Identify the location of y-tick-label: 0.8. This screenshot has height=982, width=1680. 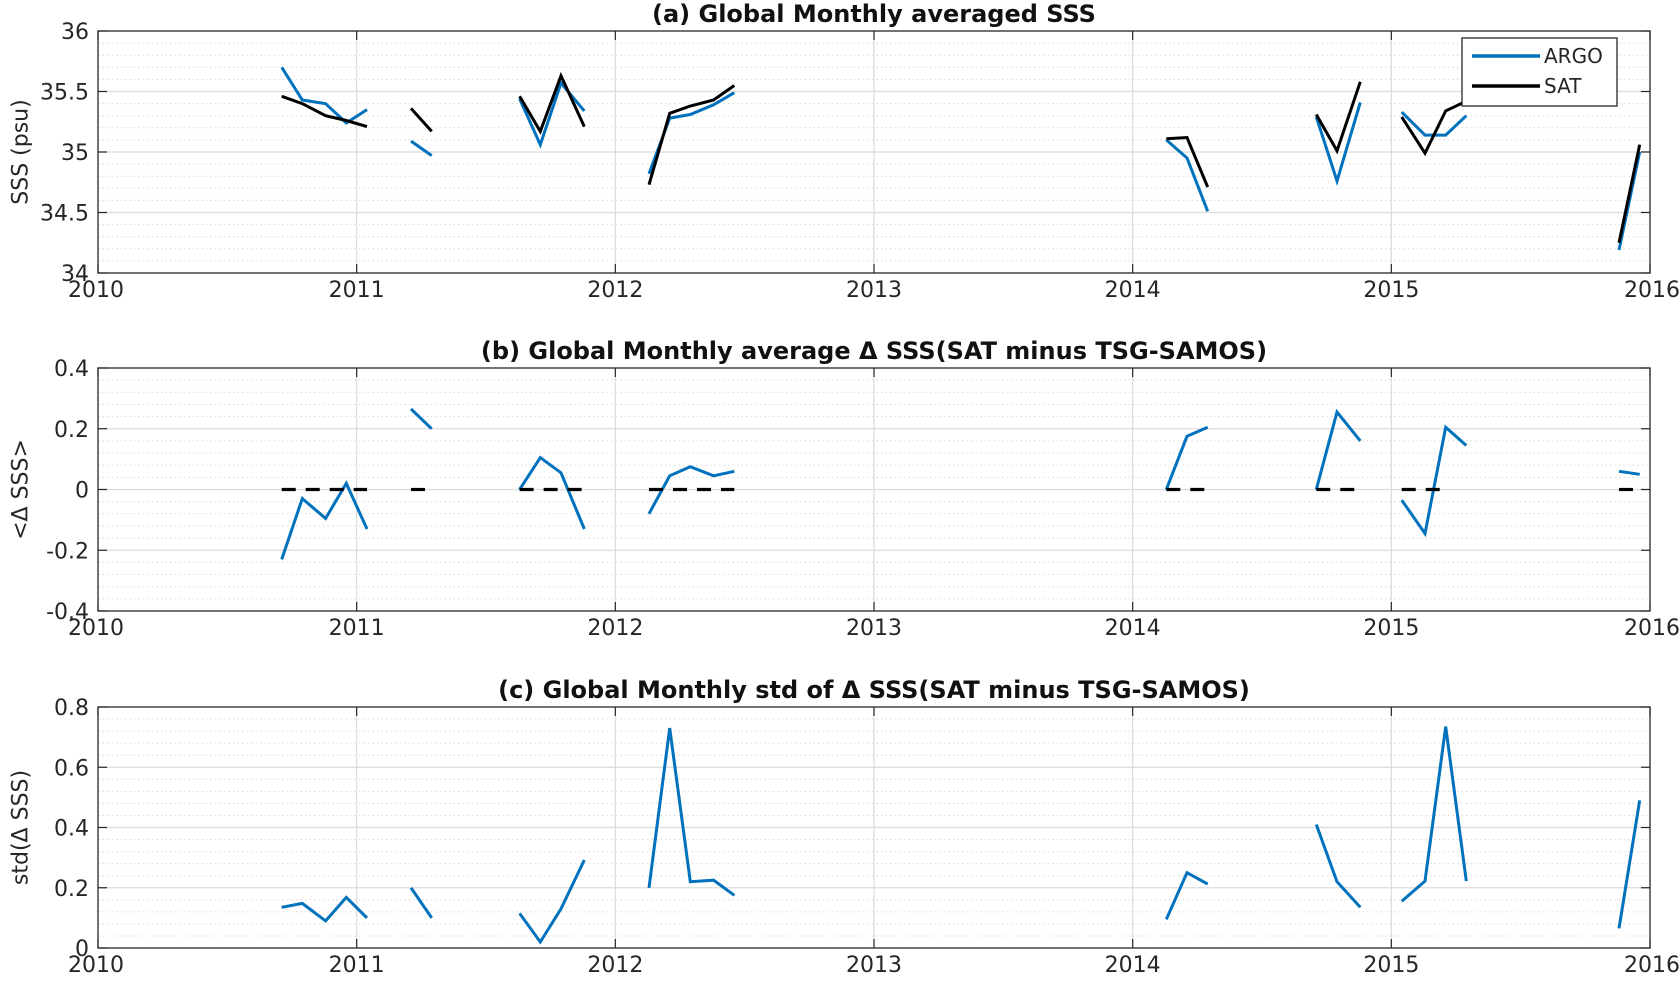
(71, 708).